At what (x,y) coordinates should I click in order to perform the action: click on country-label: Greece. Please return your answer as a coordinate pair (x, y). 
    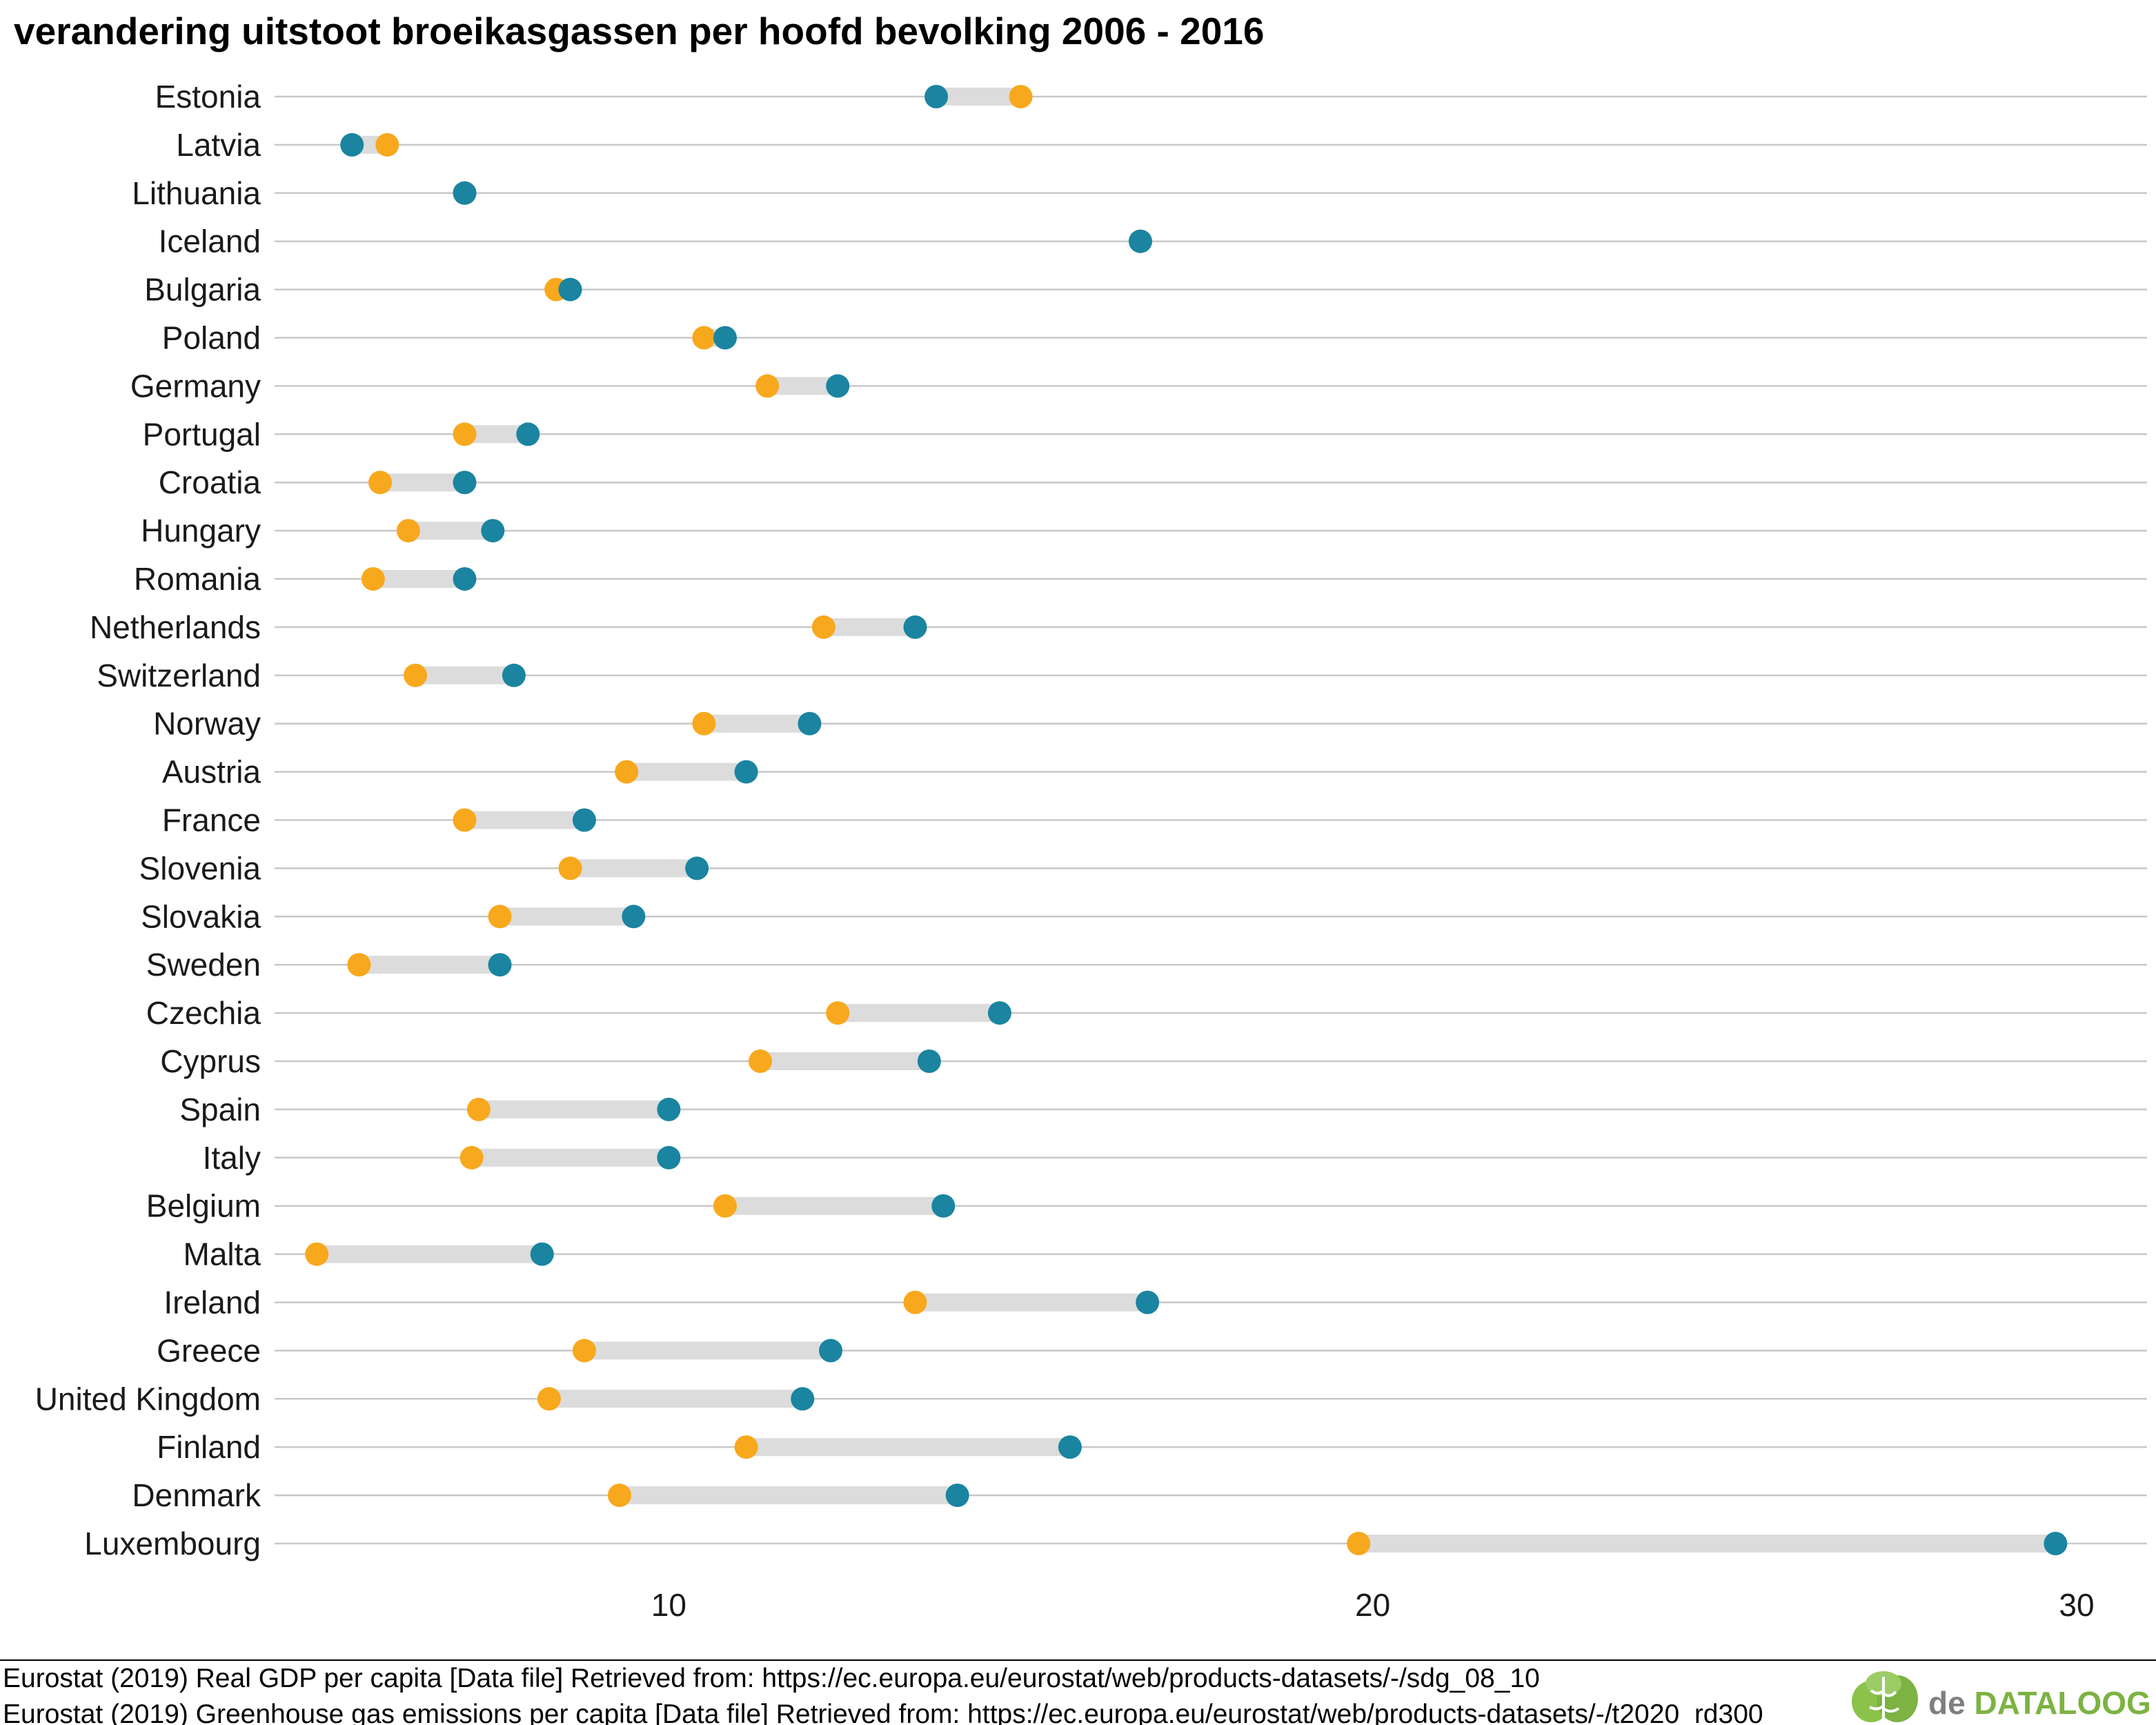
    Looking at the image, I should click on (209, 1350).